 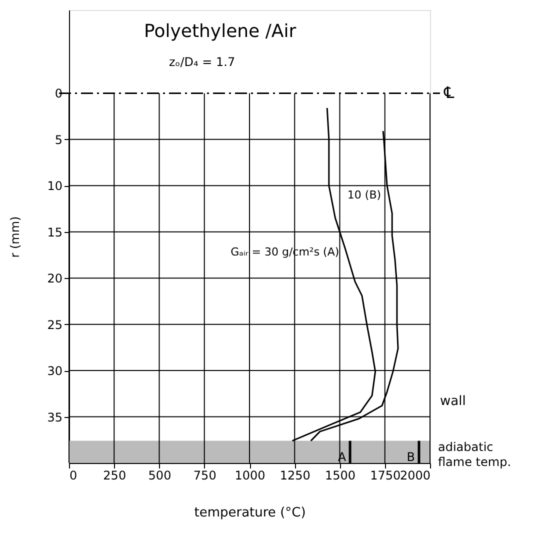 What do you see at coordinates (58, 139) in the screenshot?
I see `y-tick-label: 5` at bounding box center [58, 139].